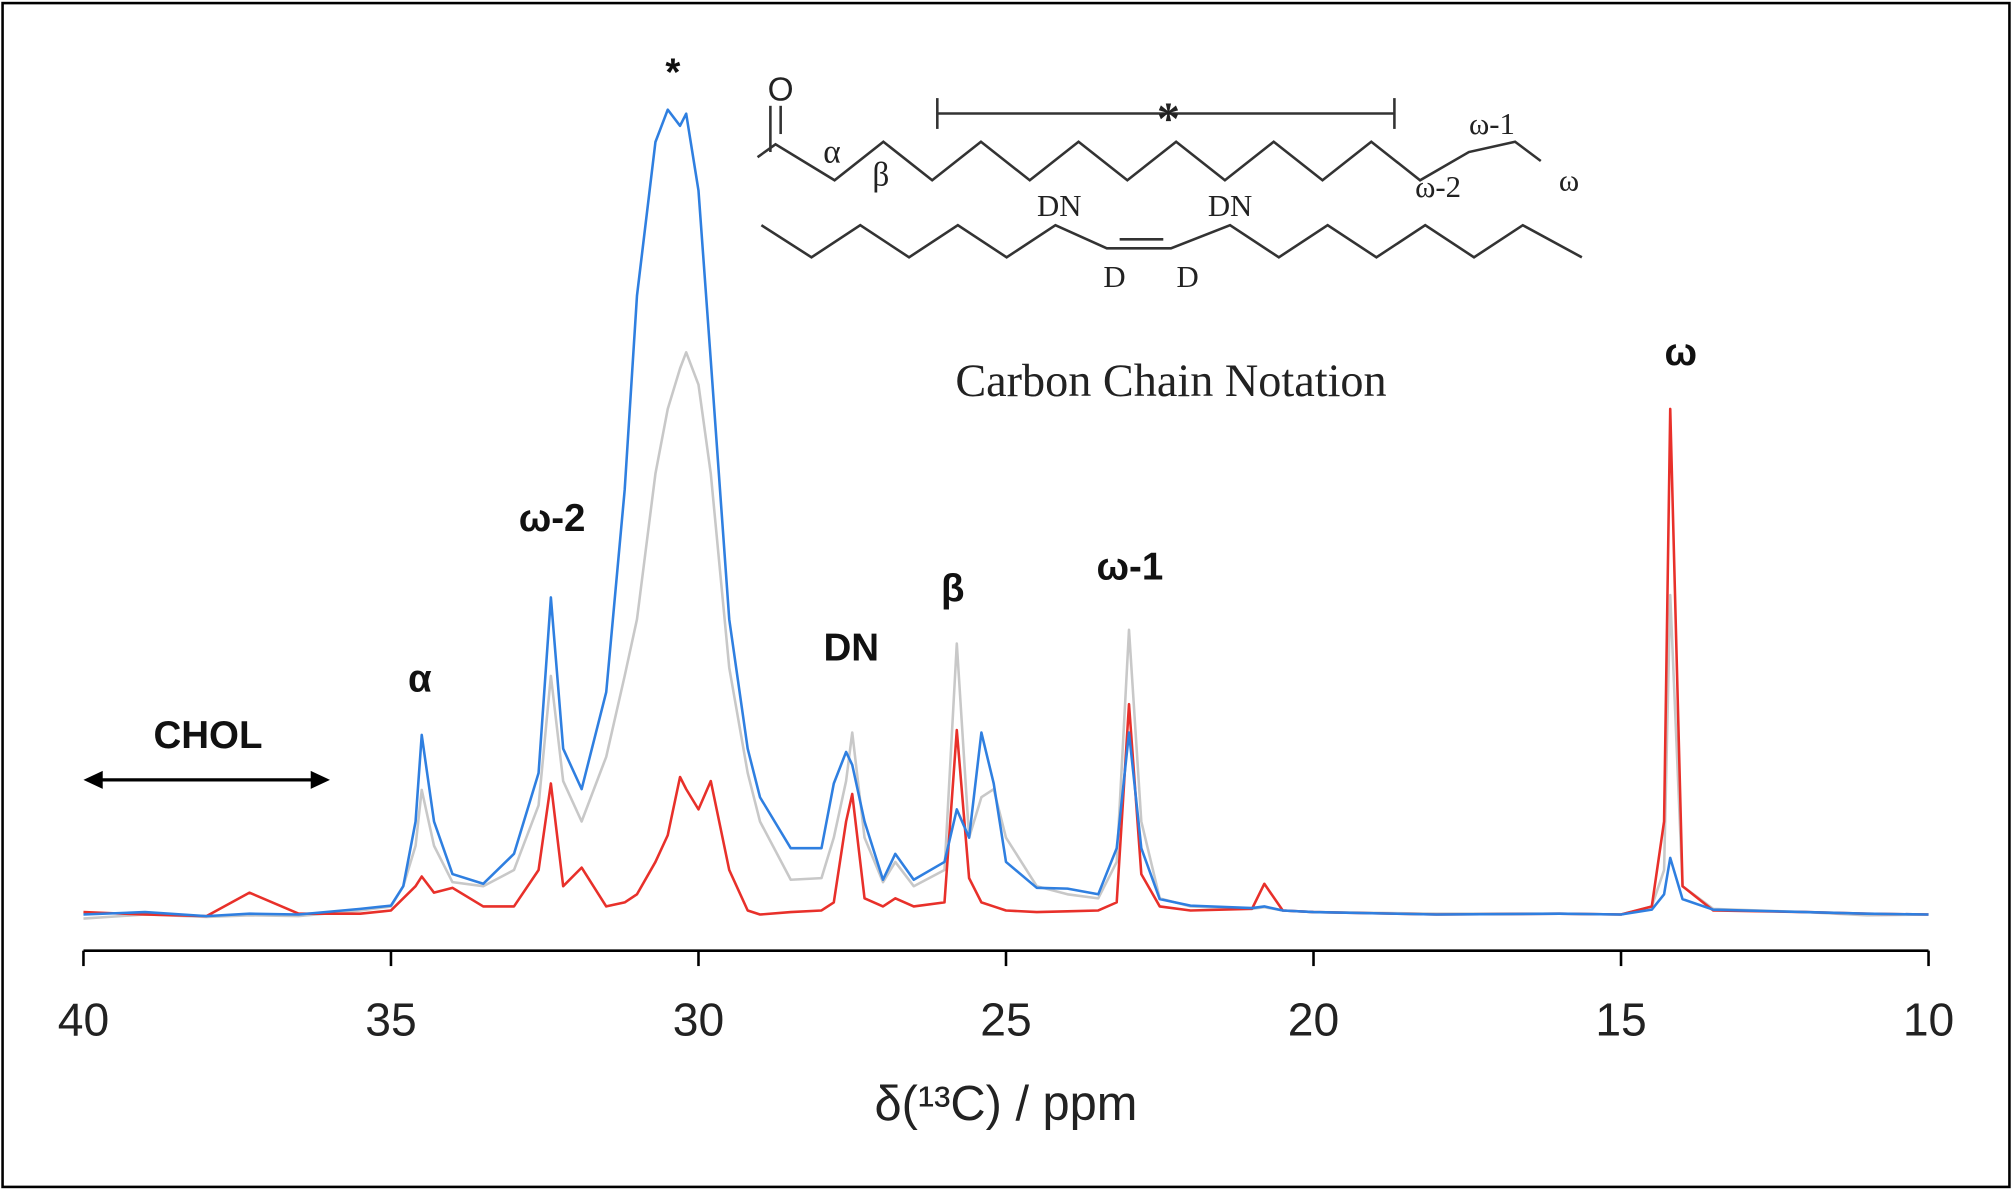 This screenshot has width=2012, height=1190. What do you see at coordinates (552, 518) in the screenshot?
I see `peak-label: ω-2` at bounding box center [552, 518].